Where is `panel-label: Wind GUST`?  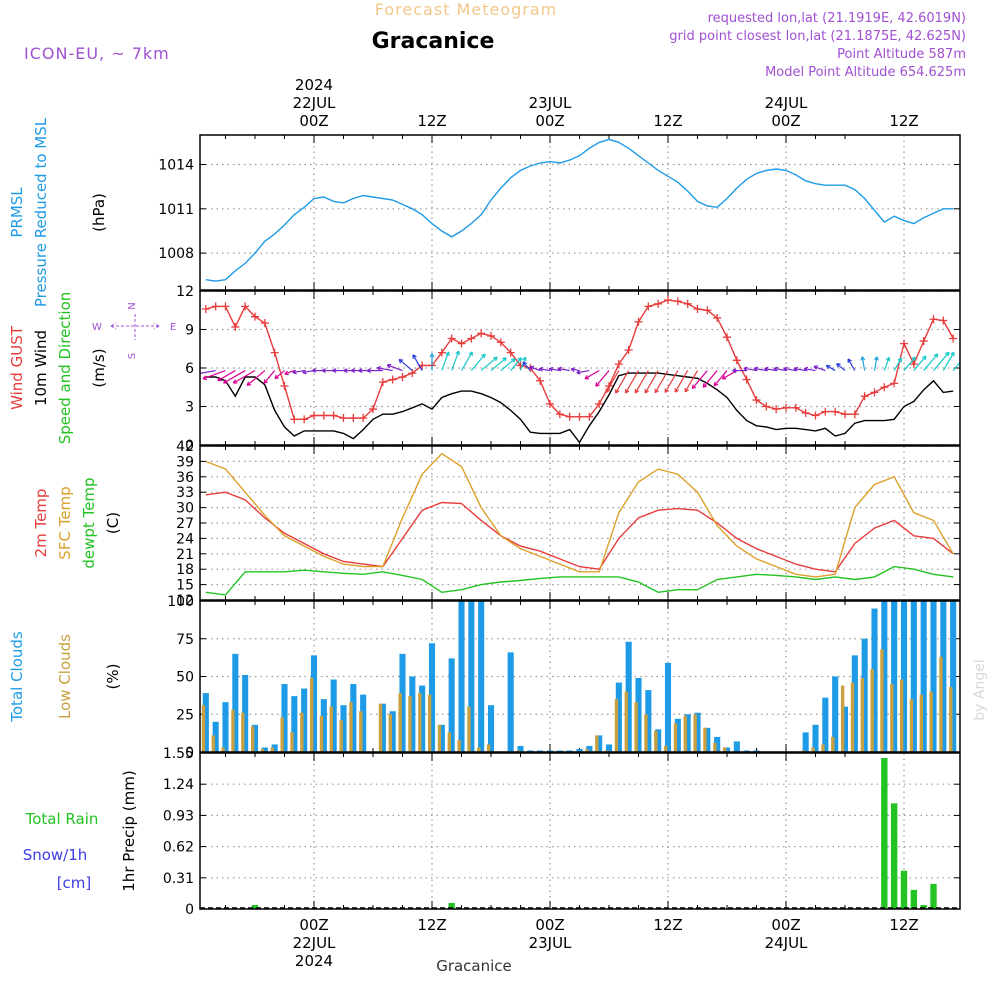
panel-label: Wind GUST is located at coordinates (17, 367).